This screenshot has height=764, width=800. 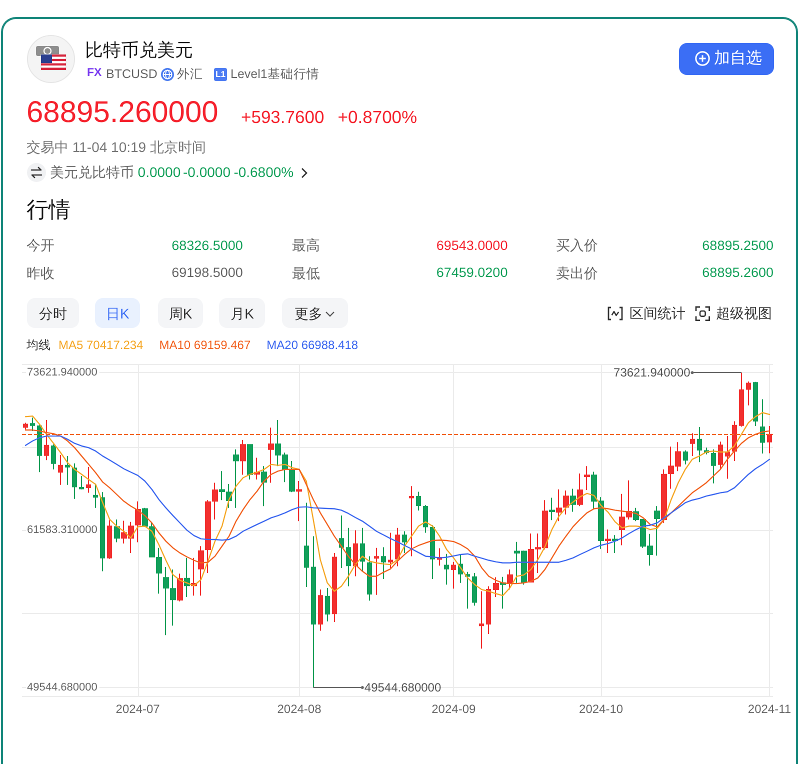 I want to click on add-button: 加自选, so click(x=726, y=58).